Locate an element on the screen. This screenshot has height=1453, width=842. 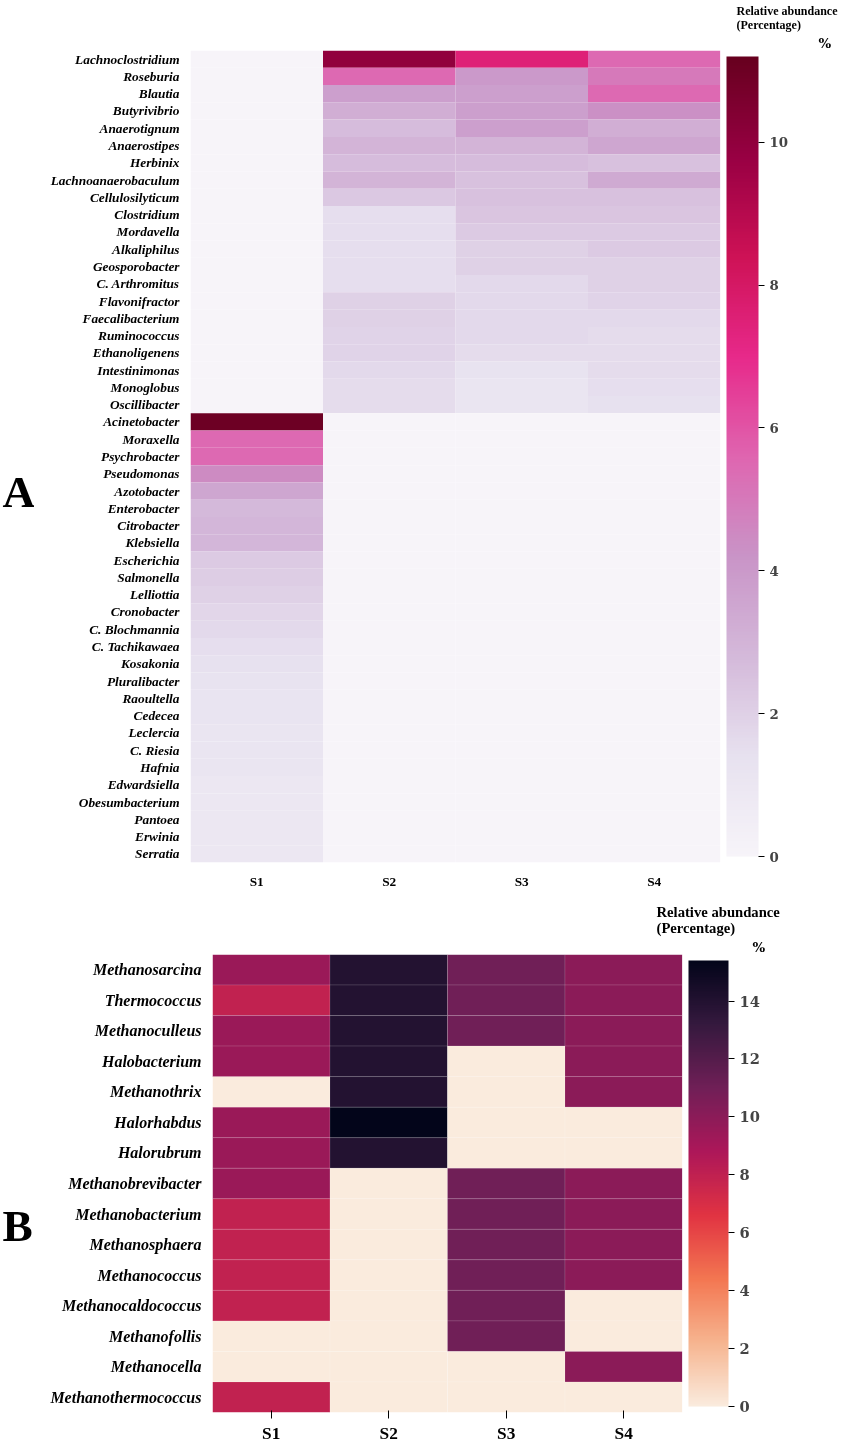
y-tick-label: Pseudomonas is located at coordinates (141, 474).